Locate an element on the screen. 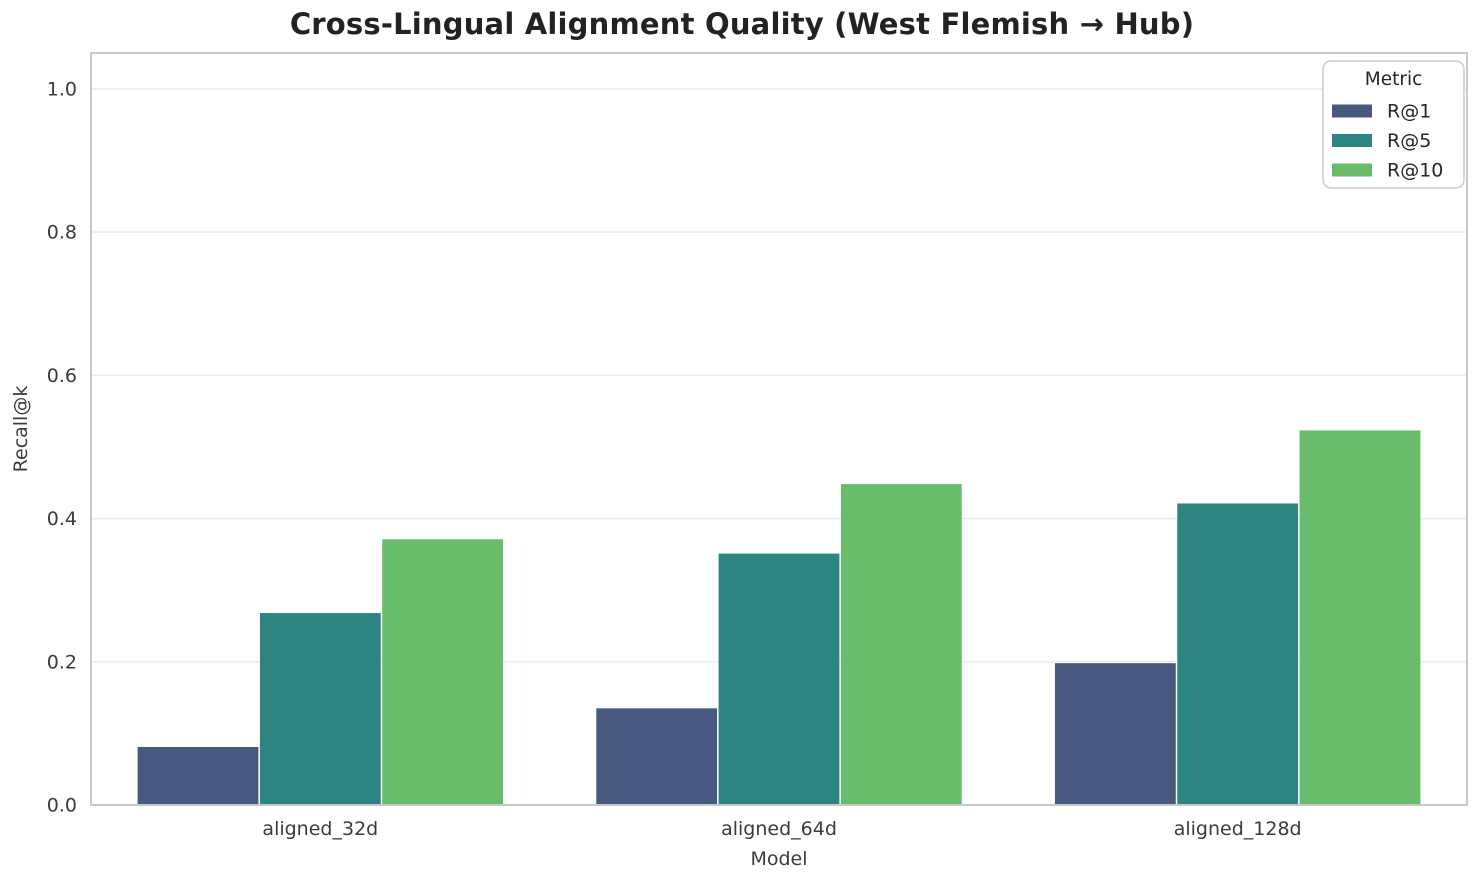 The image size is (1484, 885). legend-swatch-R@10 is located at coordinates (1352, 170).